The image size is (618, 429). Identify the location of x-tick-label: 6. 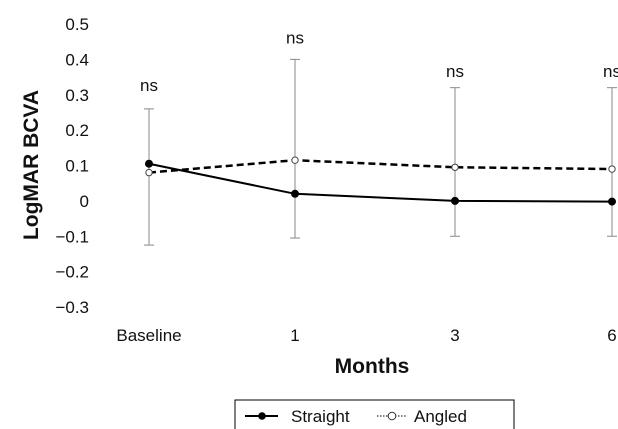
(611, 335).